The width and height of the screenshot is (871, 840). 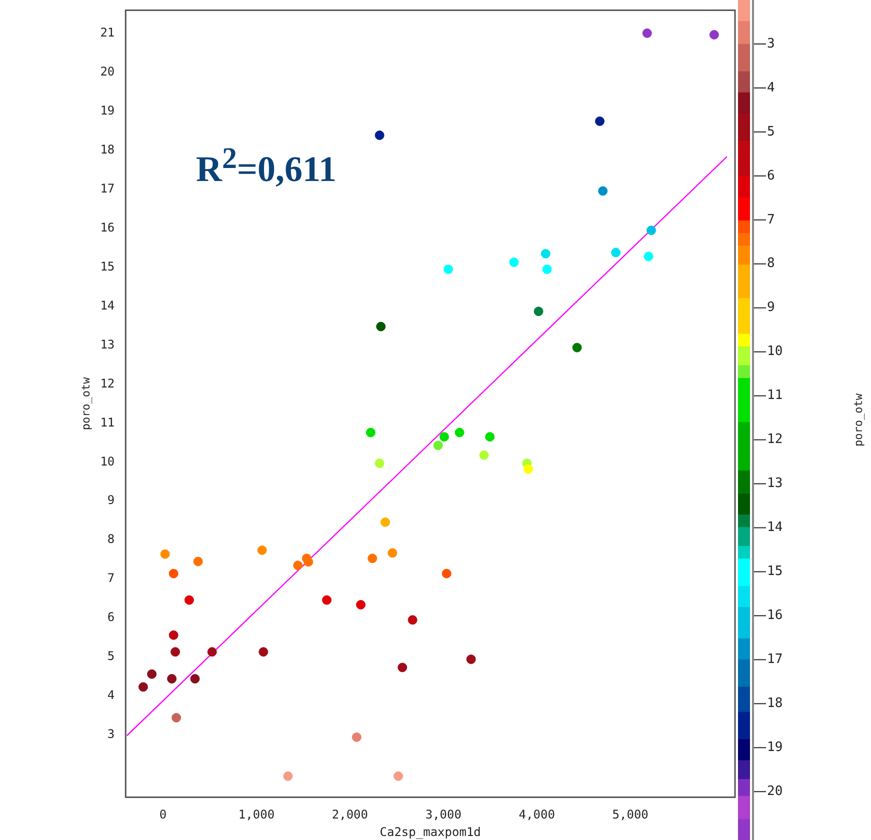 I want to click on color-bar-label: 6, so click(x=771, y=176).